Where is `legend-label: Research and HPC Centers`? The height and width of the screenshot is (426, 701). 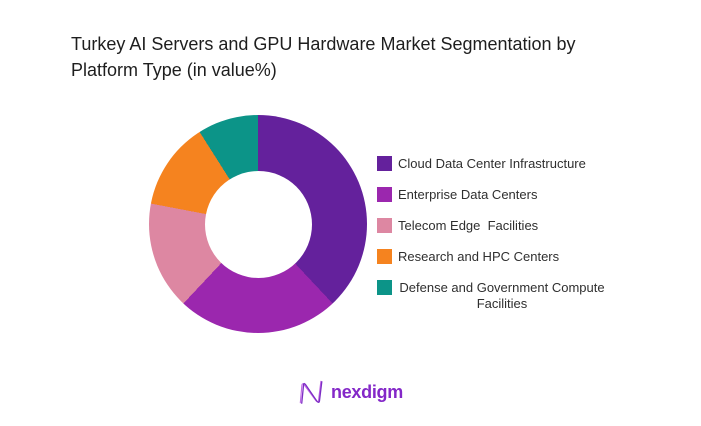
legend-label: Research and HPC Centers is located at coordinates (479, 256).